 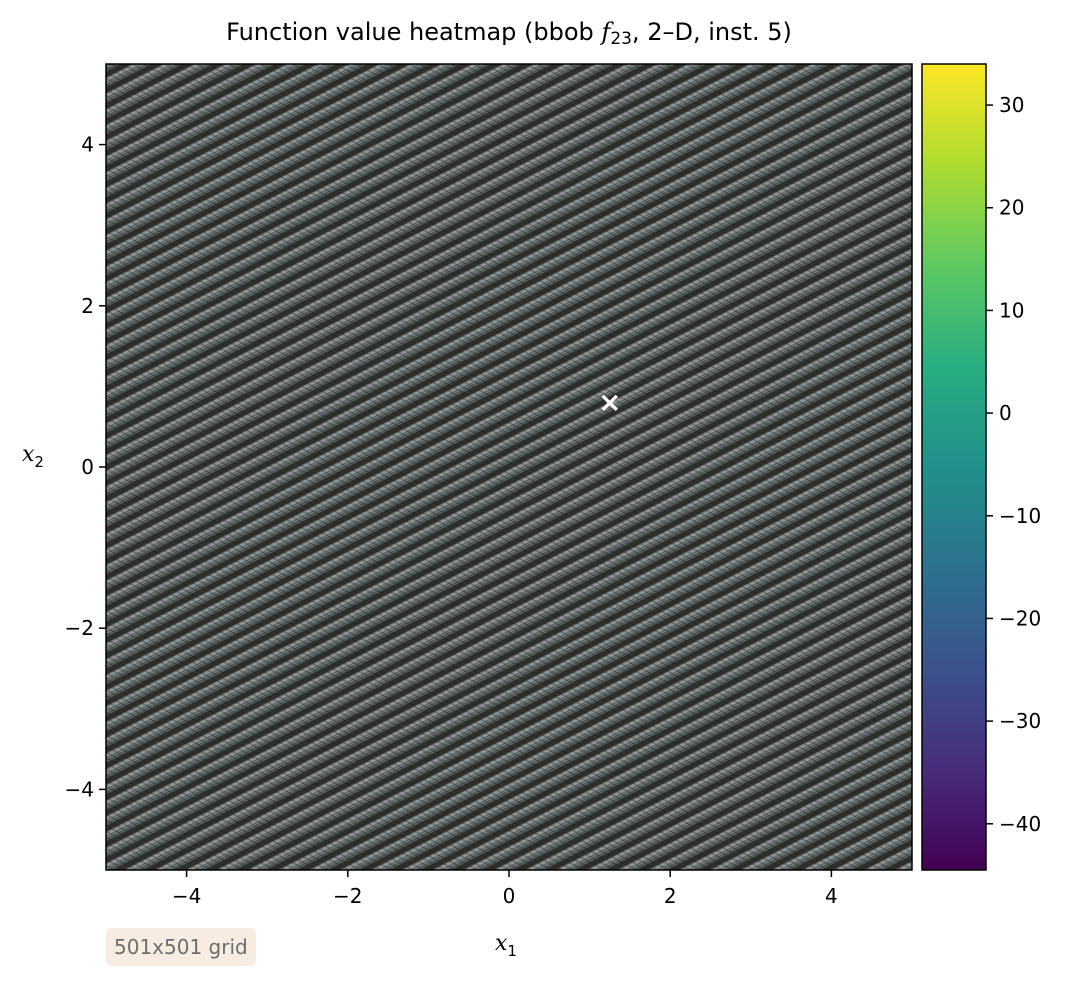 I want to click on colorbar-gradient, so click(x=954, y=467).